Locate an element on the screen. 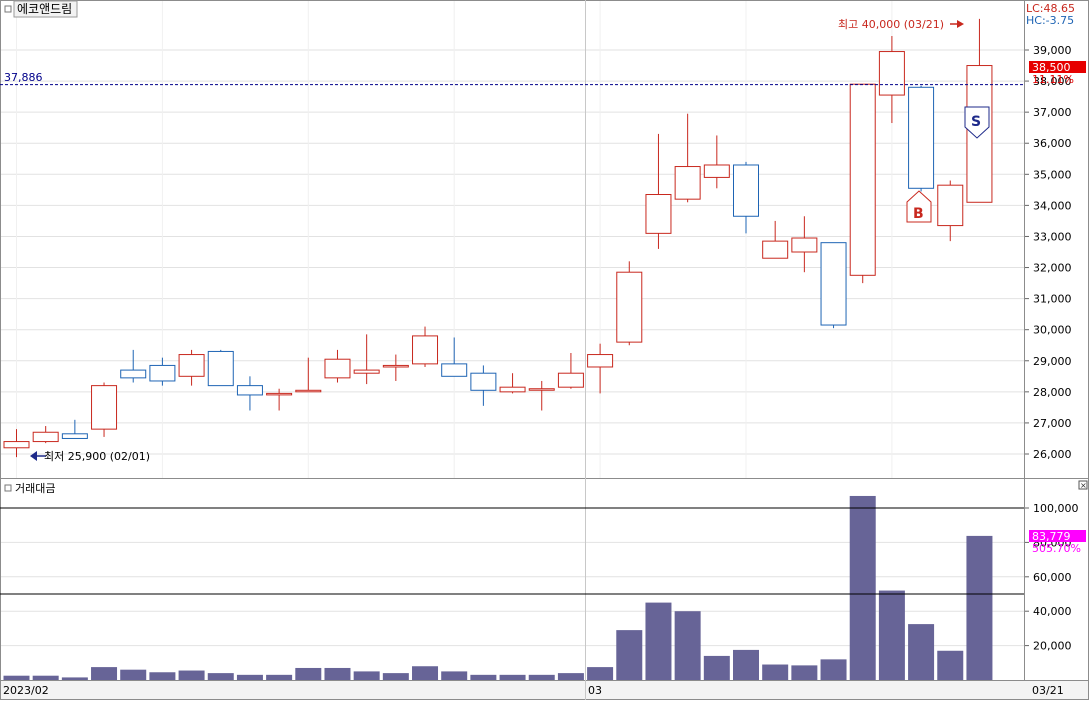  sell-marker-label: S is located at coordinates (976, 122).